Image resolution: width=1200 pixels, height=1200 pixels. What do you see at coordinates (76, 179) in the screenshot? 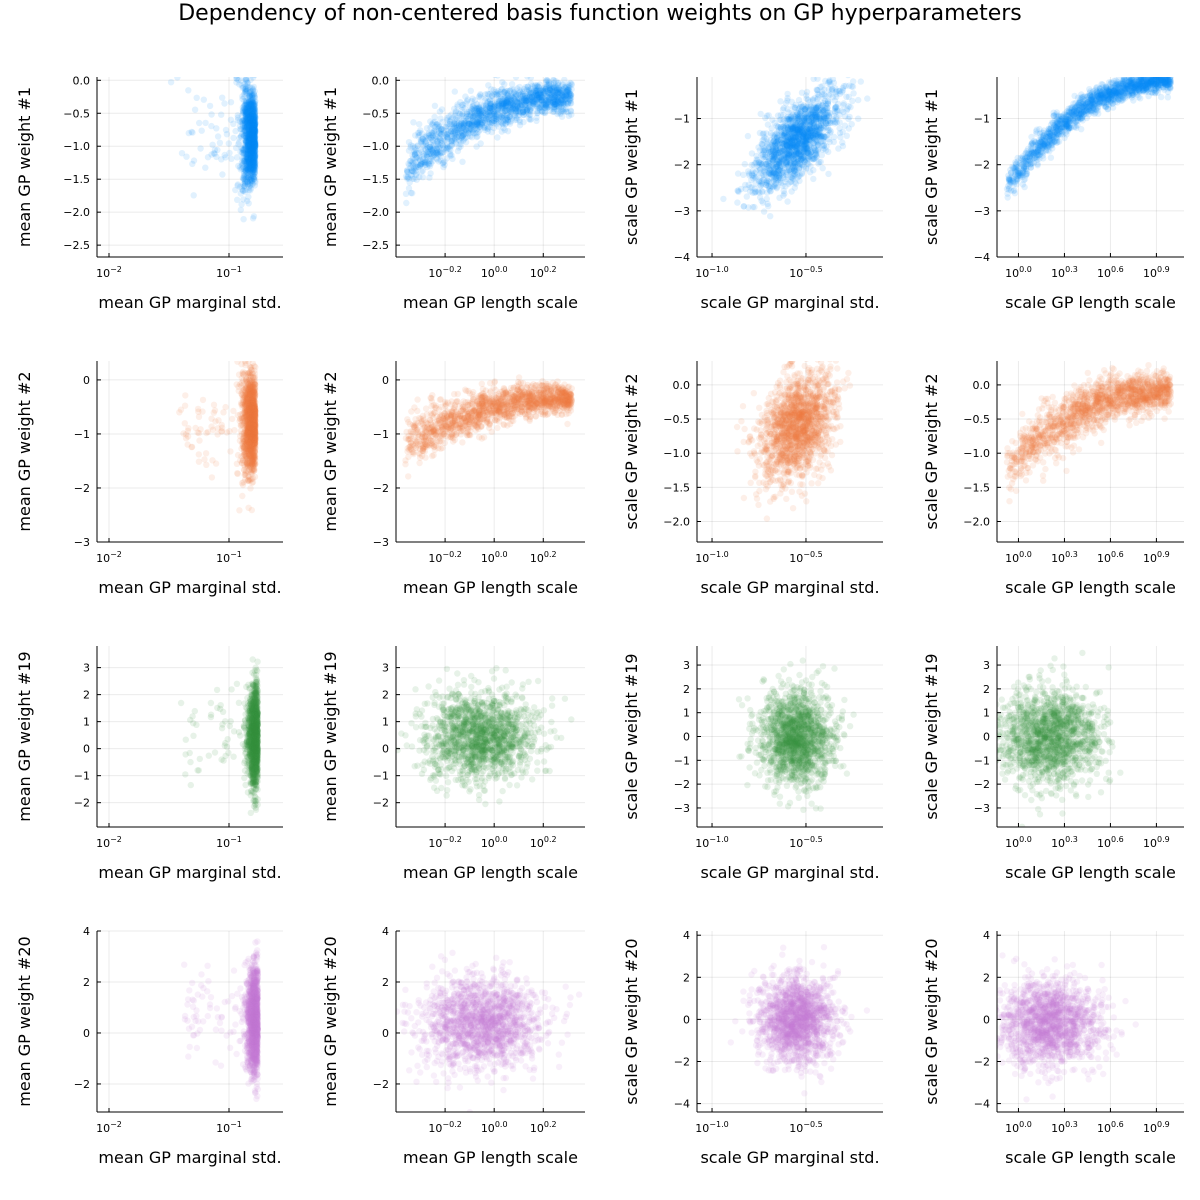
I see `y-tick-label: −1.5` at bounding box center [76, 179].